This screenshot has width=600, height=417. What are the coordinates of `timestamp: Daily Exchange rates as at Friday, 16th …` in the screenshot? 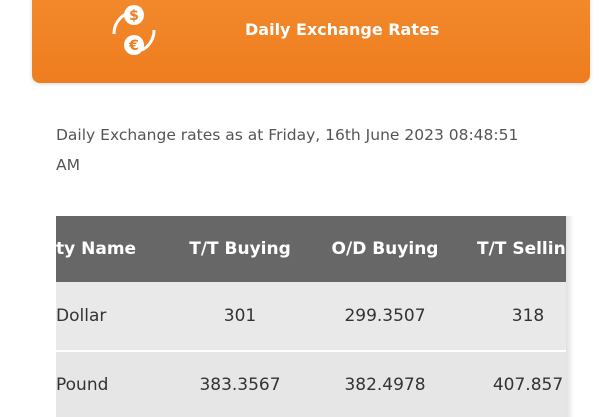 It's located at (287, 150).